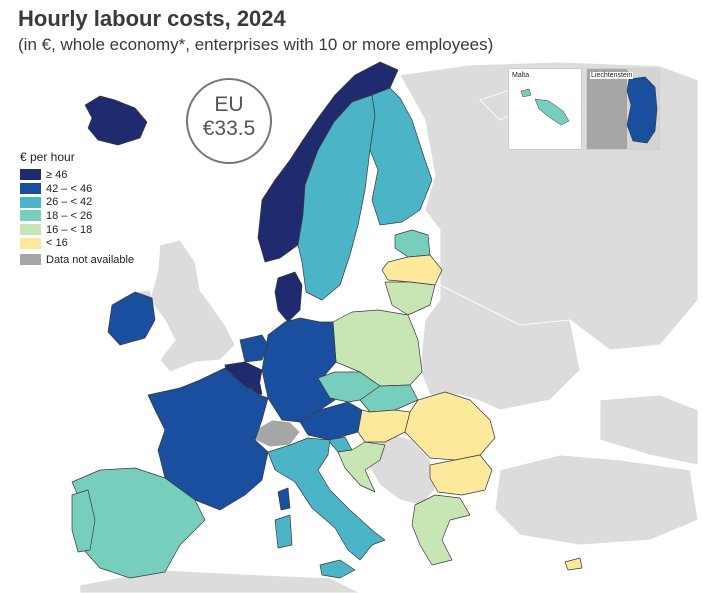  Describe the element at coordinates (192, 306) in the screenshot. I see `great-britain` at that location.